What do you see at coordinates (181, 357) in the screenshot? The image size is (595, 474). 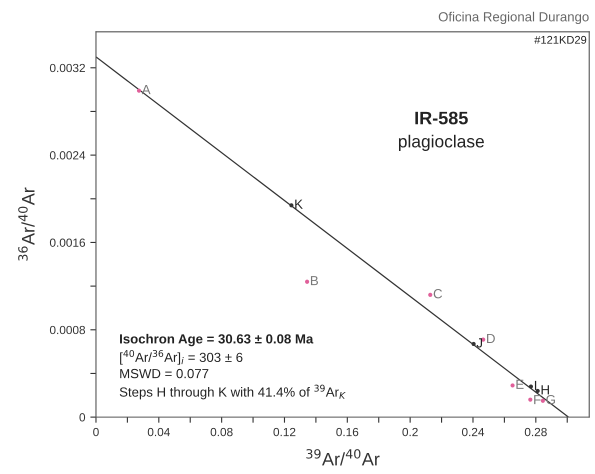 I see `annotation: [$^{40}$Ar/$^{36}$Ar]$_{i}$ = 303 ± 6` at bounding box center [181, 357].